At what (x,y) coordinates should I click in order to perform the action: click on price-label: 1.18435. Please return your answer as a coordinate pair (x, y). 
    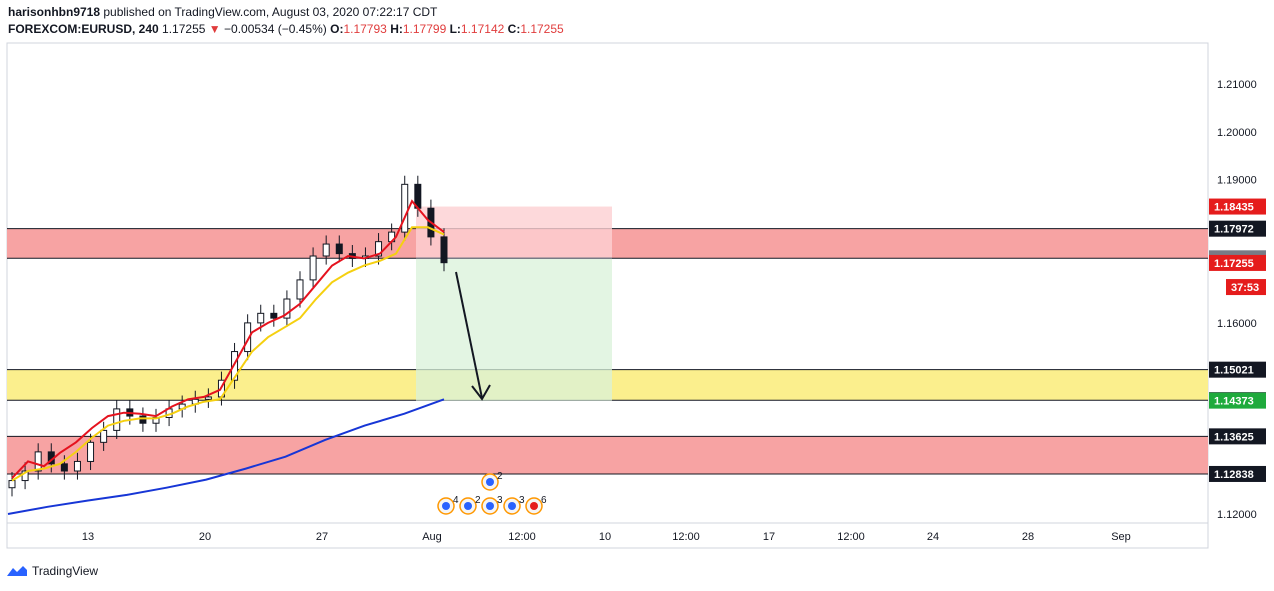
    Looking at the image, I should click on (1234, 208).